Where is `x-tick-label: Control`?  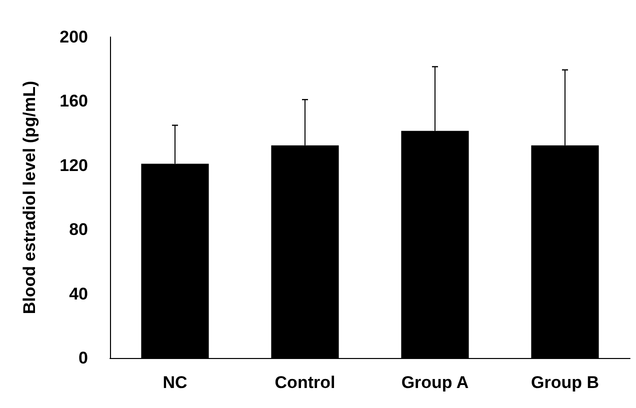
x-tick-label: Control is located at coordinates (305, 382).